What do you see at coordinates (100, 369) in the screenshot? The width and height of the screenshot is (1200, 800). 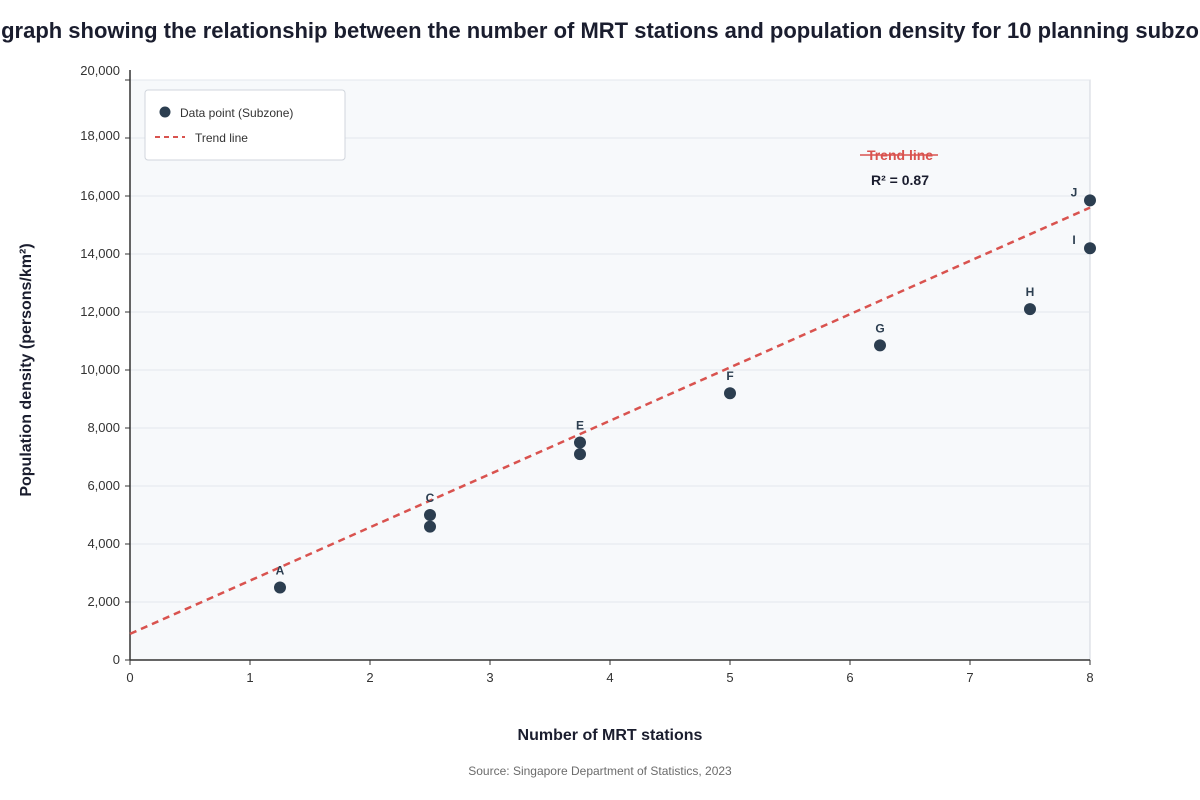 I see `y-tick-label: 10,000` at bounding box center [100, 369].